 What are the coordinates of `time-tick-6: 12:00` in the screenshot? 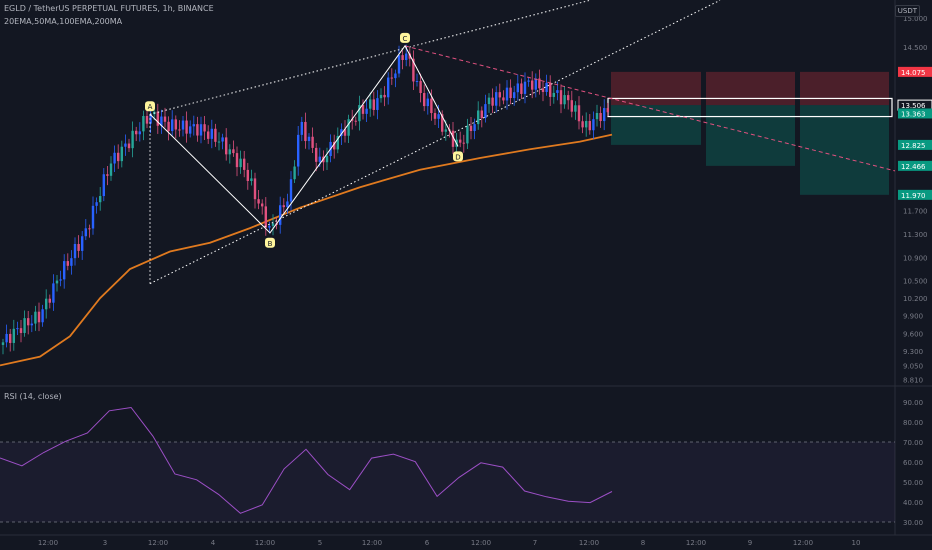 It's located at (372, 543).